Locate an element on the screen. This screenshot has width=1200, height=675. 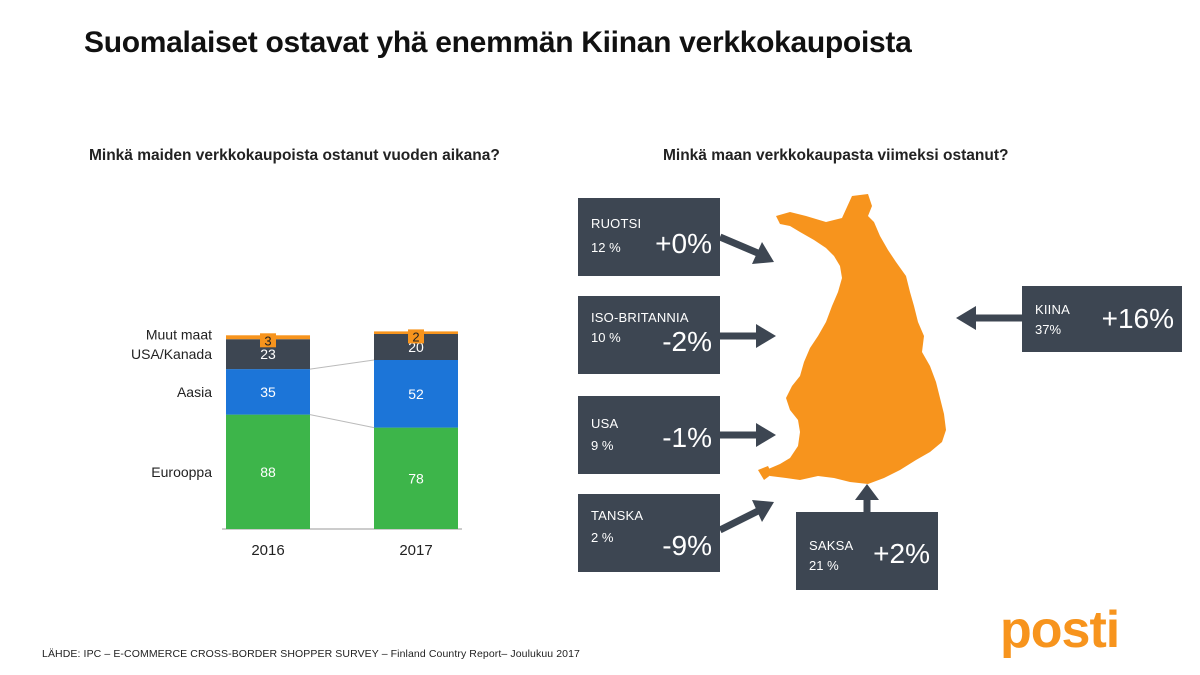
data-label: 2 is located at coordinates (415, 336).